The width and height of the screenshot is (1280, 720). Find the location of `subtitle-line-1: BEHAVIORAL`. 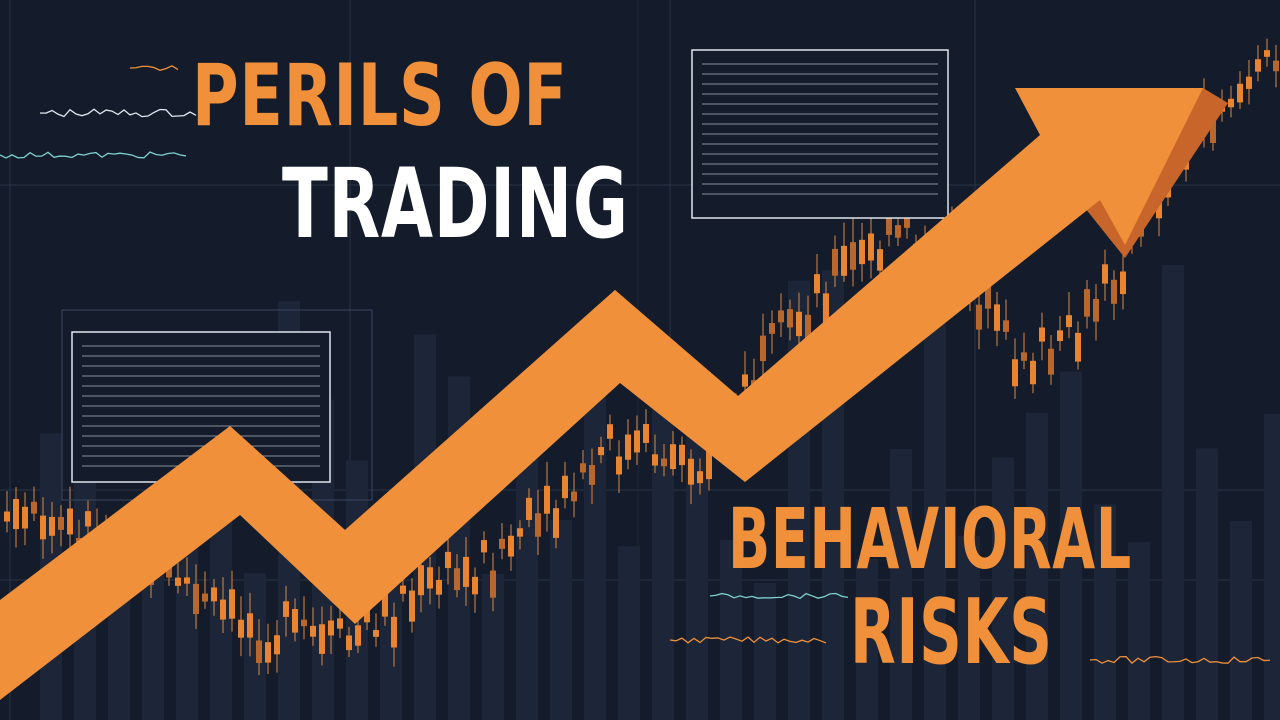

subtitle-line-1: BEHAVIORAL is located at coordinates (930, 539).